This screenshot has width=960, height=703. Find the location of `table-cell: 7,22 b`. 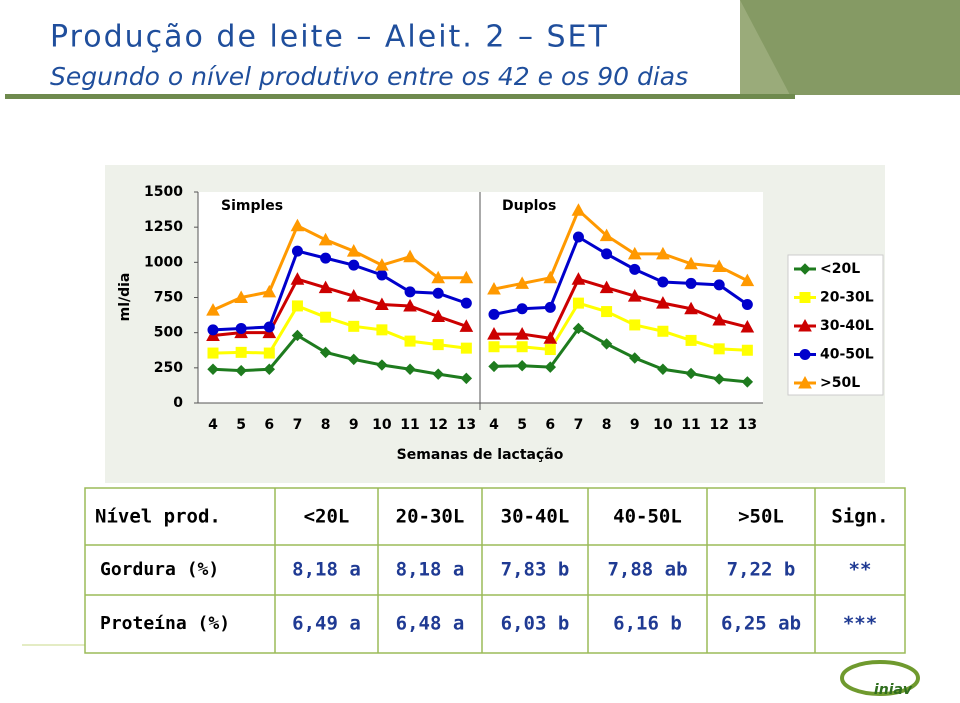

table-cell: 7,22 b is located at coordinates (761, 570).